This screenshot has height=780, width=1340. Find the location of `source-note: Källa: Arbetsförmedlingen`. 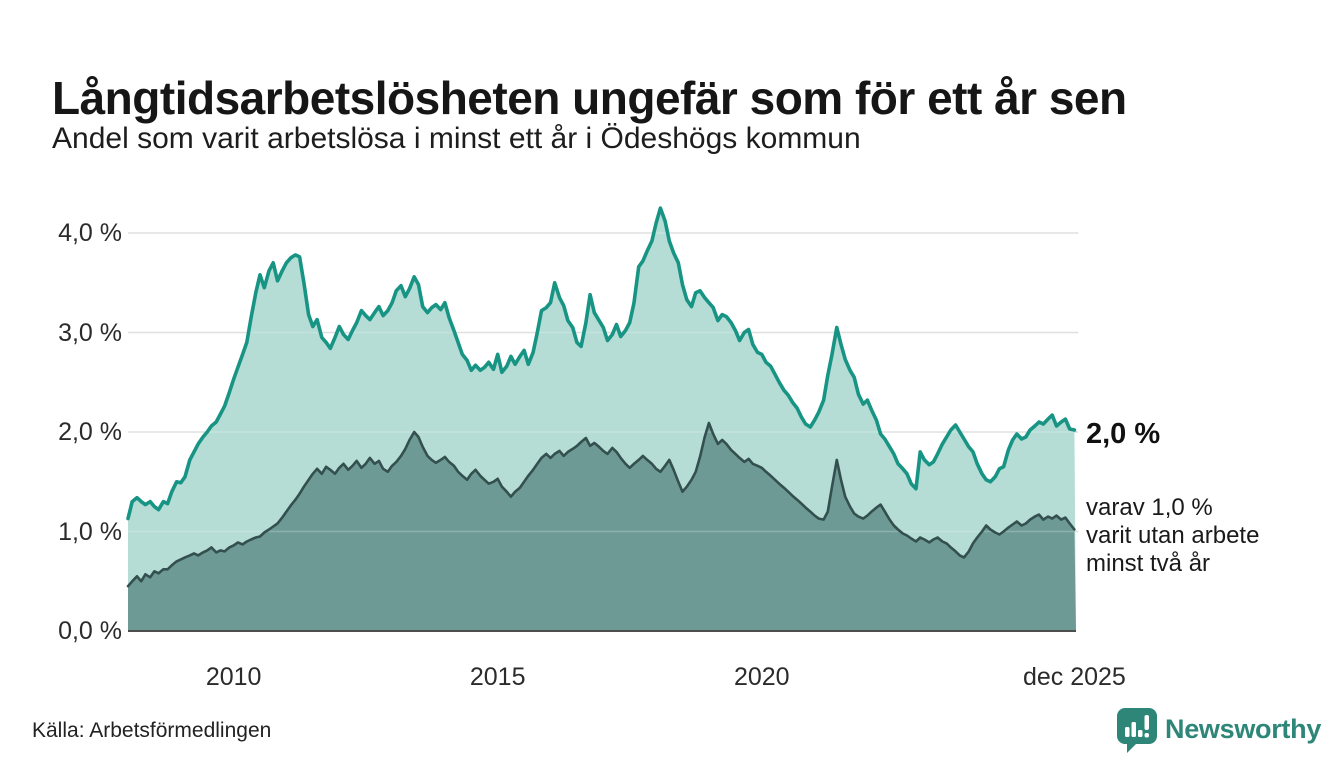

source-note: Källa: Arbetsförmedlingen is located at coordinates (152, 730).